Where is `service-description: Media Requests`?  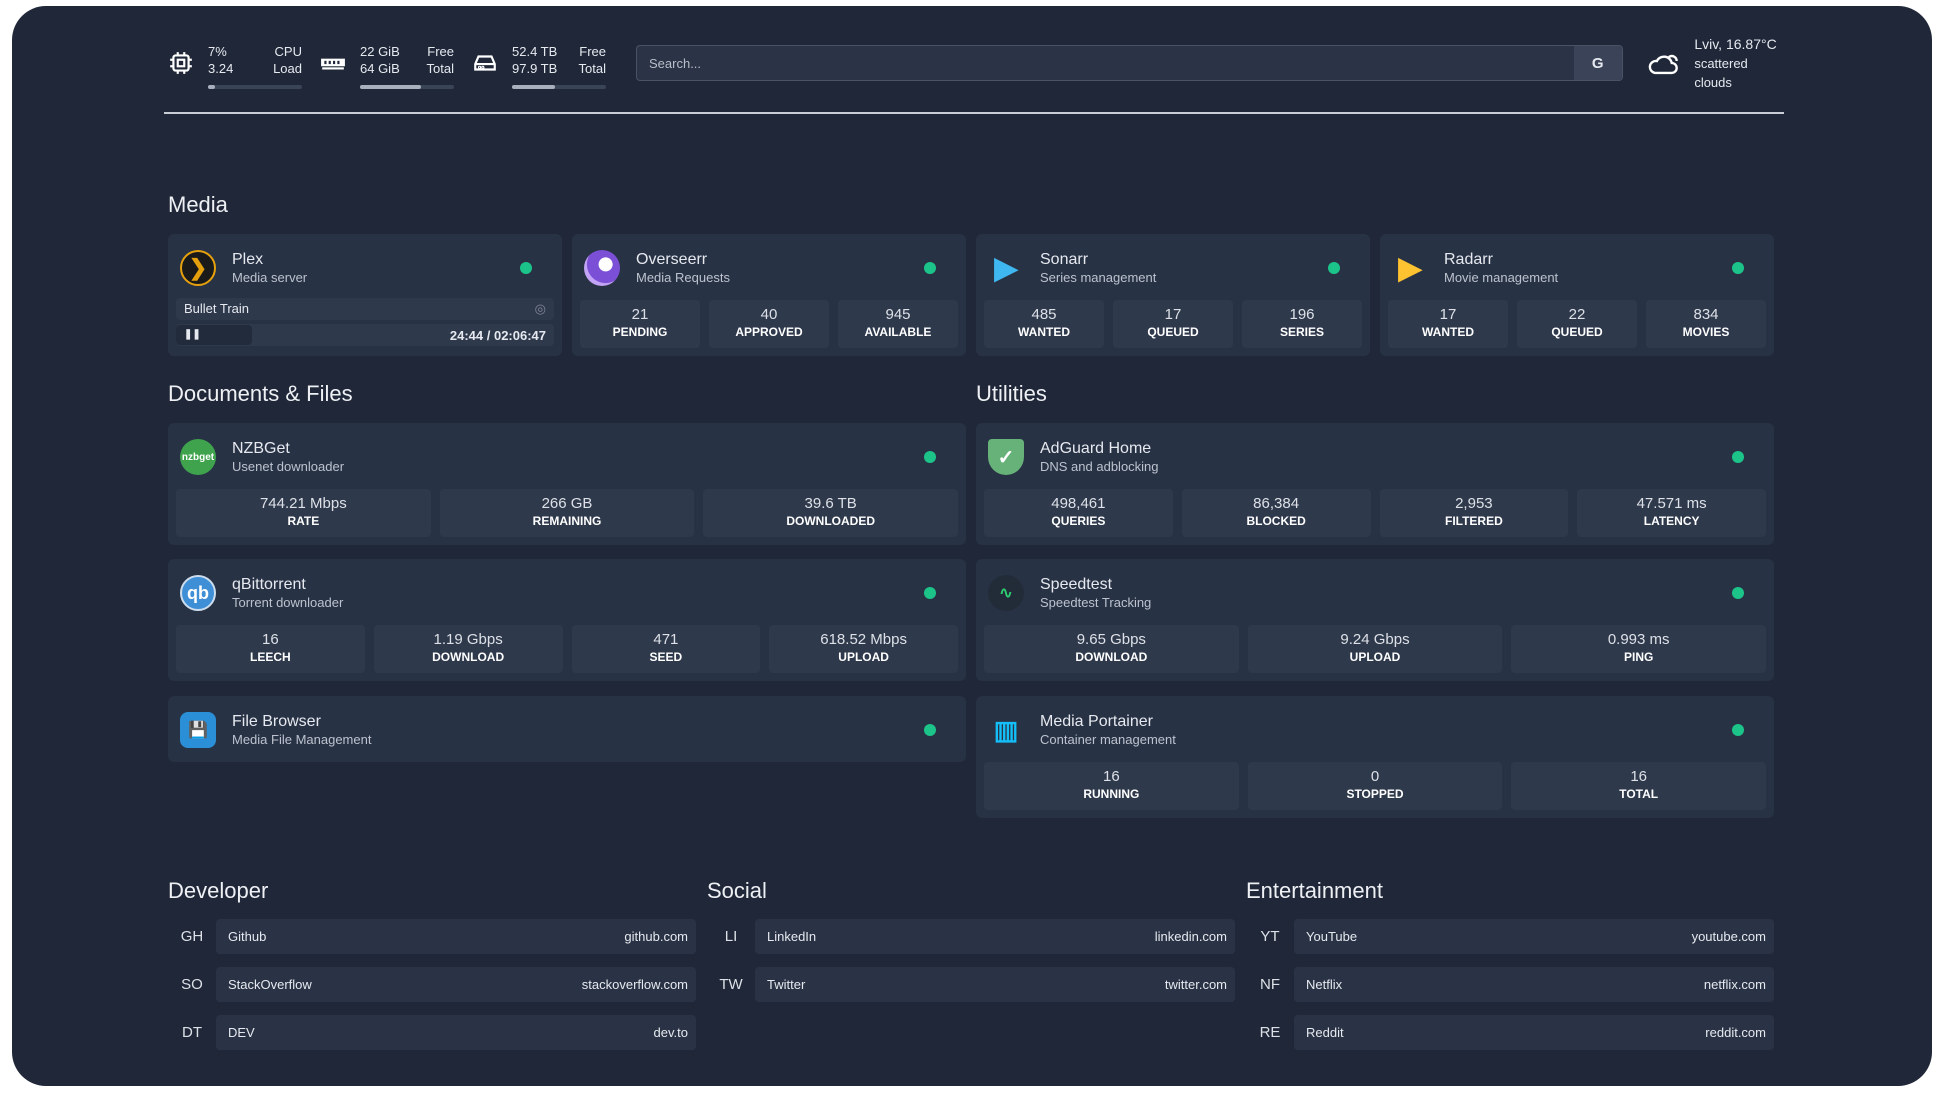
service-description: Media Requests is located at coordinates (683, 277).